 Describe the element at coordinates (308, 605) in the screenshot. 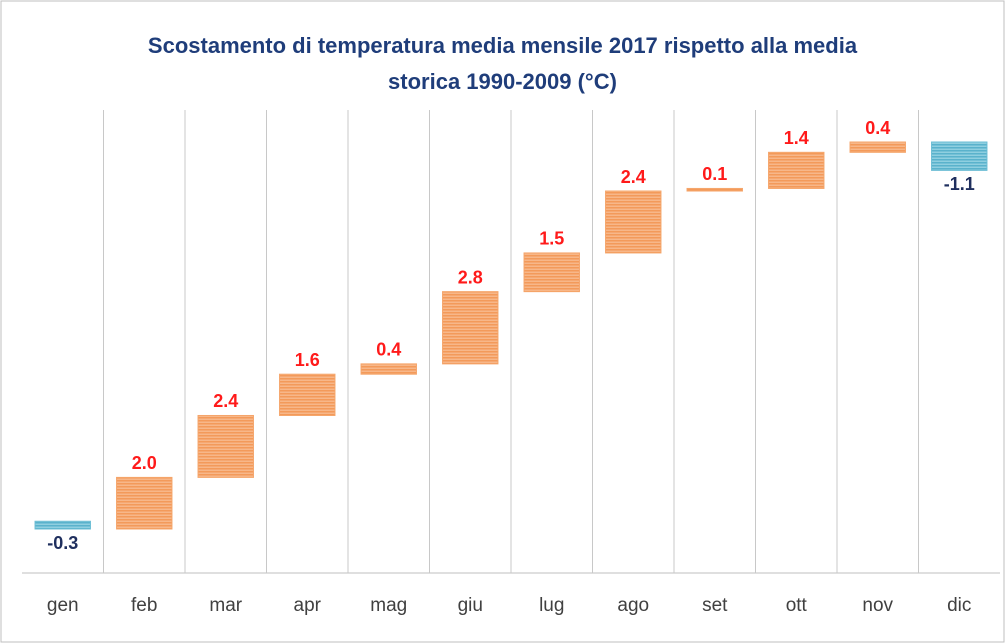

I see `x-tick-label: apr` at that location.